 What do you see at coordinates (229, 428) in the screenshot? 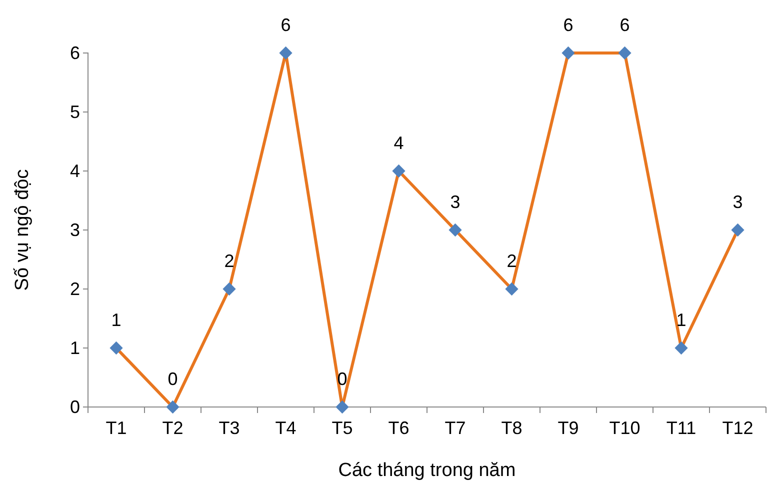
I see `x-tick-label: T3` at bounding box center [229, 428].